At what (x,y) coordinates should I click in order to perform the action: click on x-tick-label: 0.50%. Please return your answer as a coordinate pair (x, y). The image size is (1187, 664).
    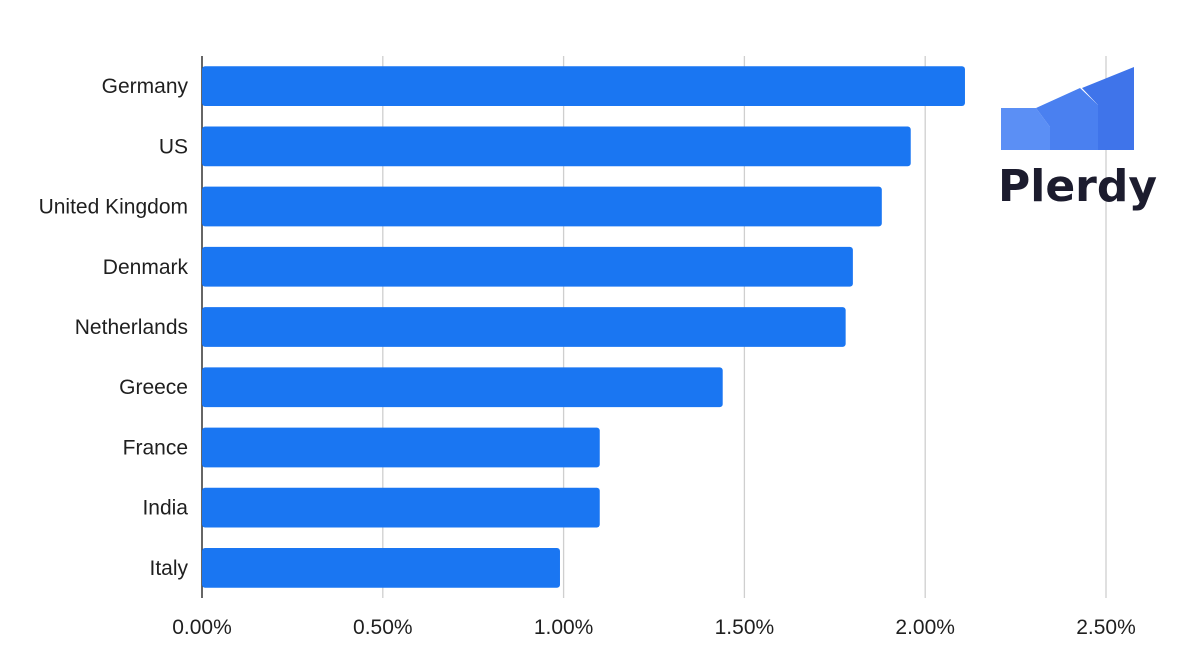
    Looking at the image, I should click on (383, 627).